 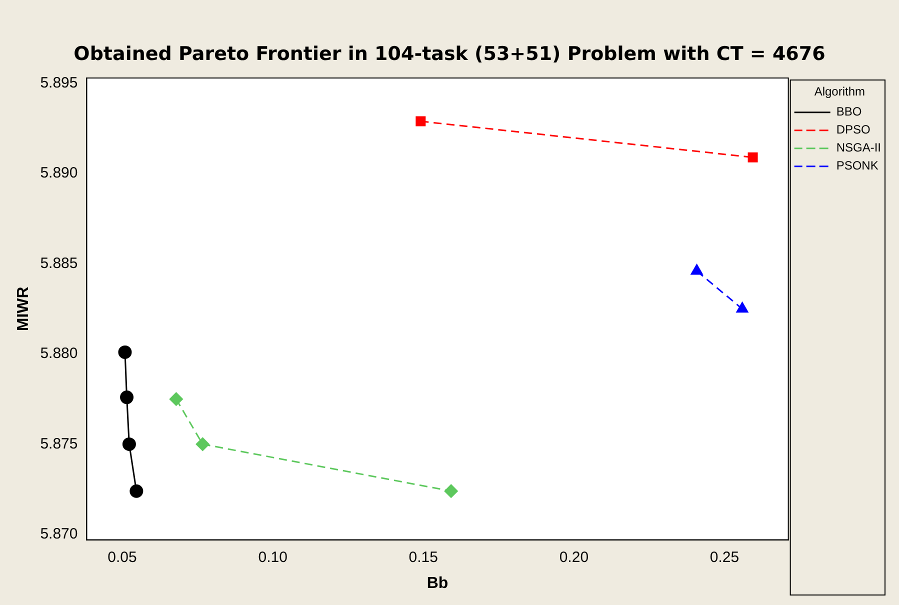 I want to click on legend-label: PSONK, so click(x=857, y=165).